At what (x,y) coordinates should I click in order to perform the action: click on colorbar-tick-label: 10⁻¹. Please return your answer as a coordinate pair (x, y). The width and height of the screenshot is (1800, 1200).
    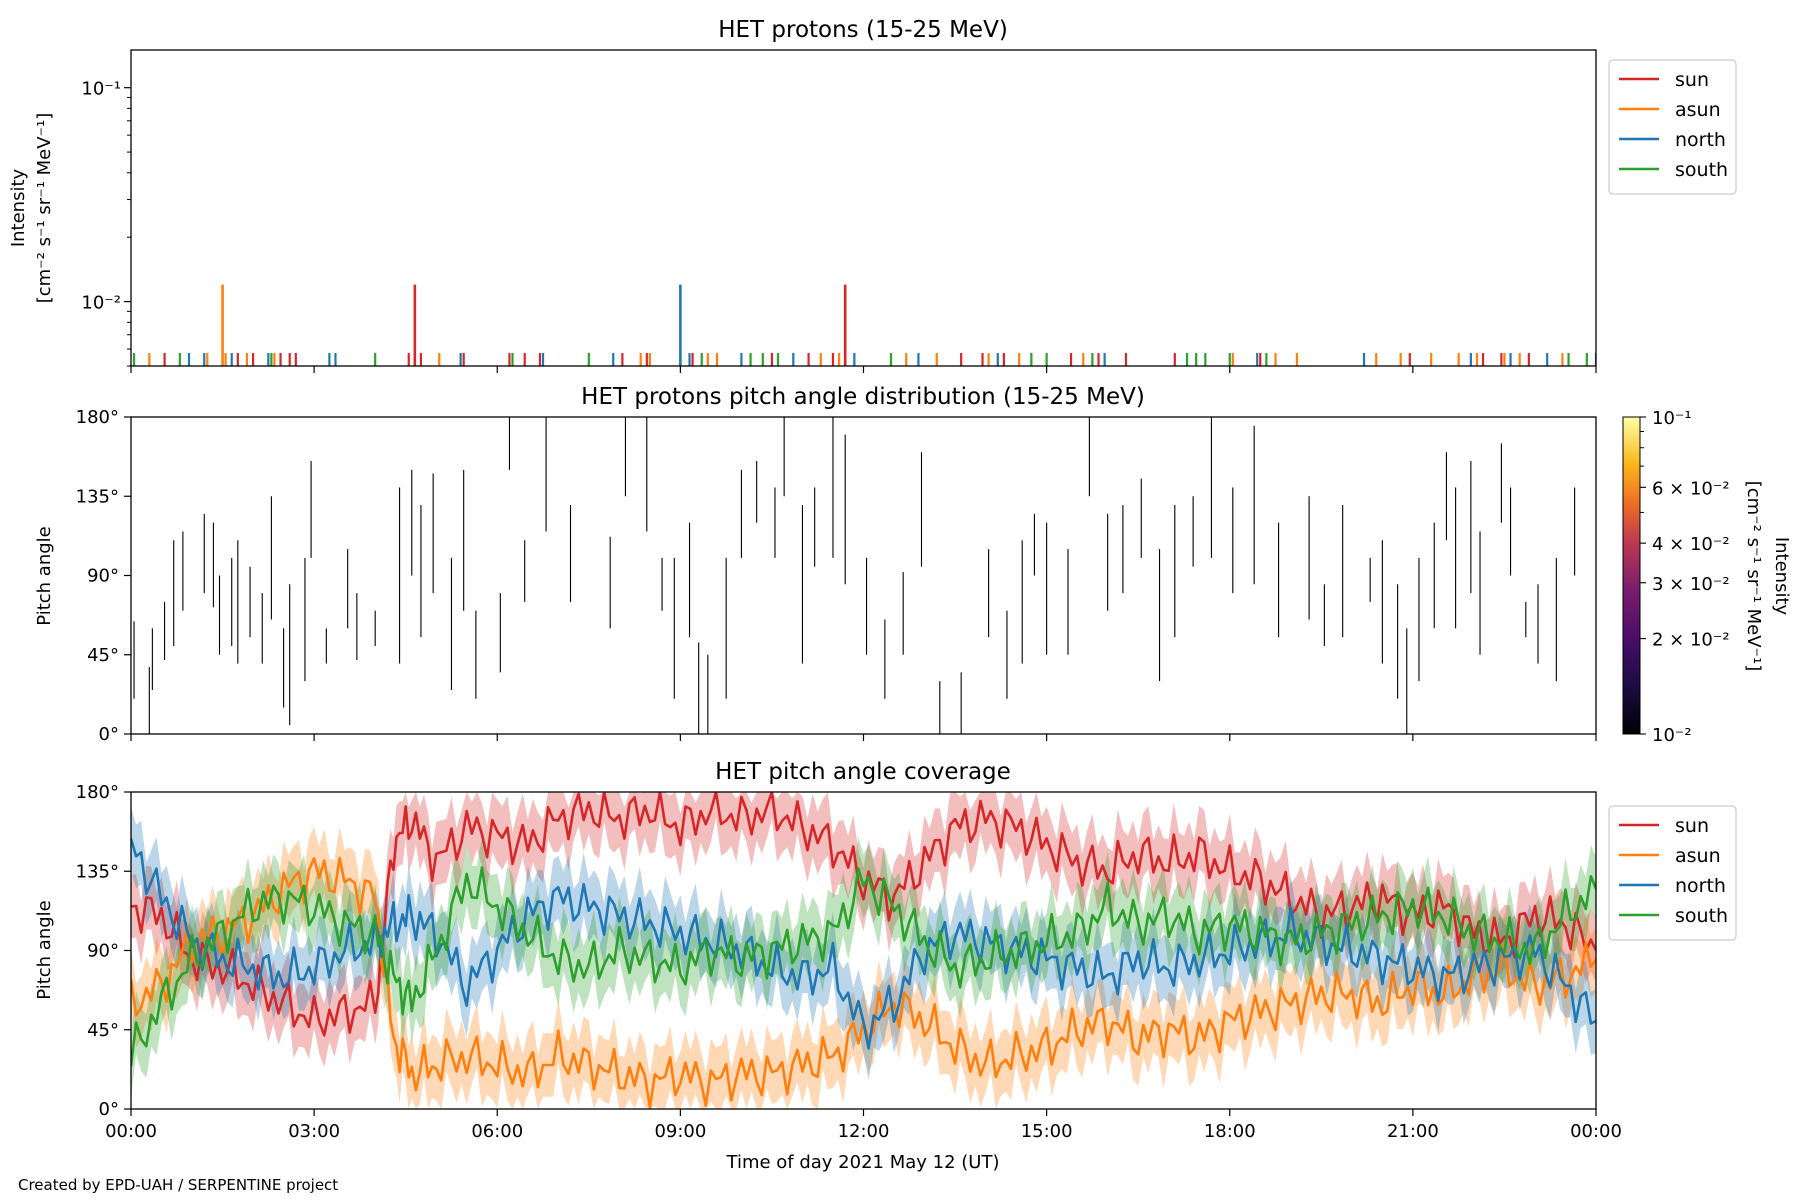
    Looking at the image, I should click on (1672, 418).